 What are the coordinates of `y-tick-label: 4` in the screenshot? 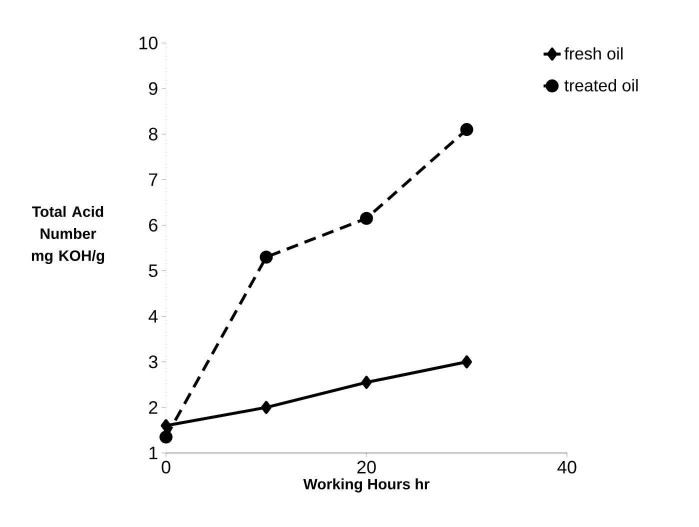 It's located at (153, 316).